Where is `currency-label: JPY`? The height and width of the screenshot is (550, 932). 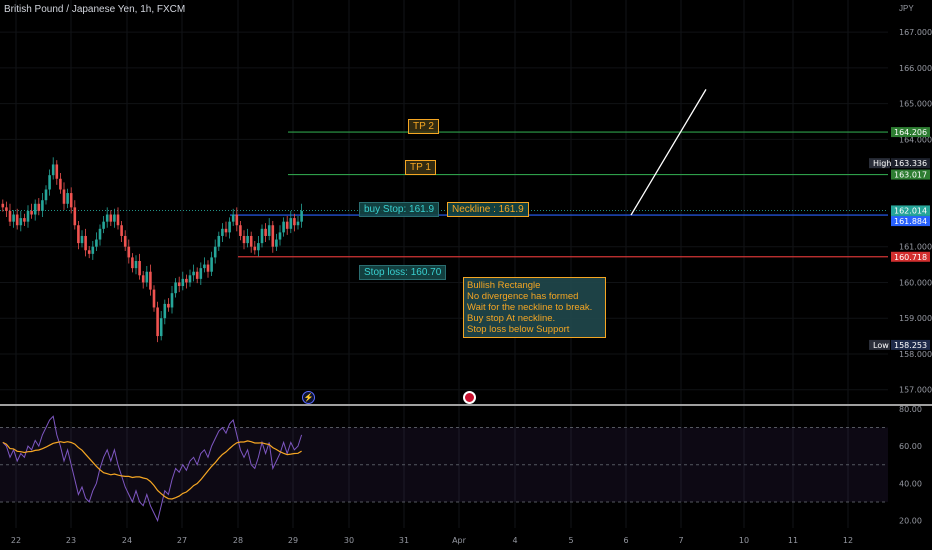 currency-label: JPY is located at coordinates (906, 8).